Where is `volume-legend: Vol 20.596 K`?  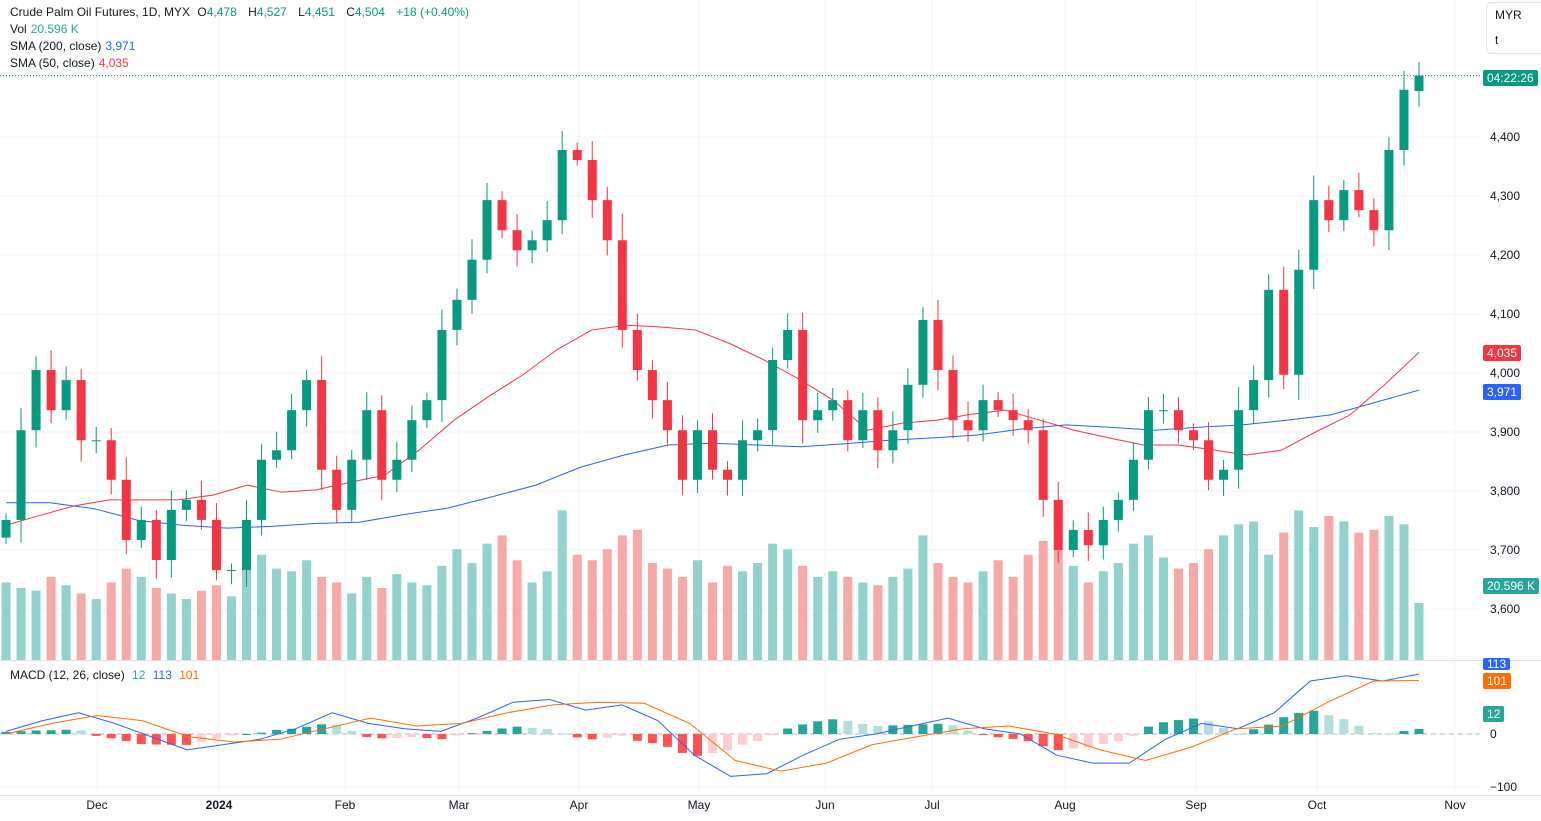
volume-legend: Vol 20.596 K is located at coordinates (46, 29).